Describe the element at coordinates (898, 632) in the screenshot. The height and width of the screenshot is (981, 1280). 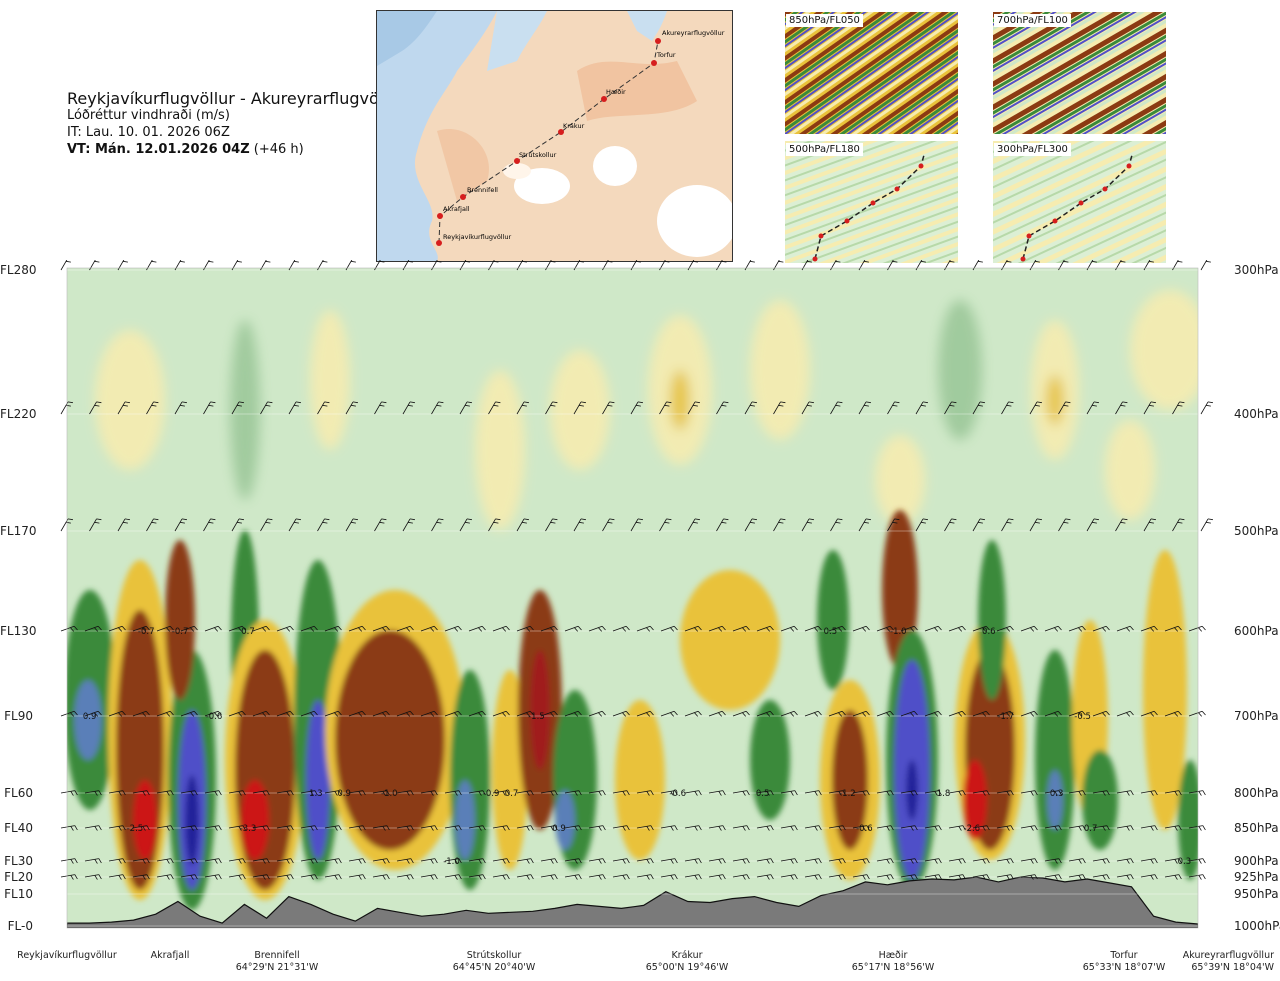
I see `value-label: -1.0` at that location.